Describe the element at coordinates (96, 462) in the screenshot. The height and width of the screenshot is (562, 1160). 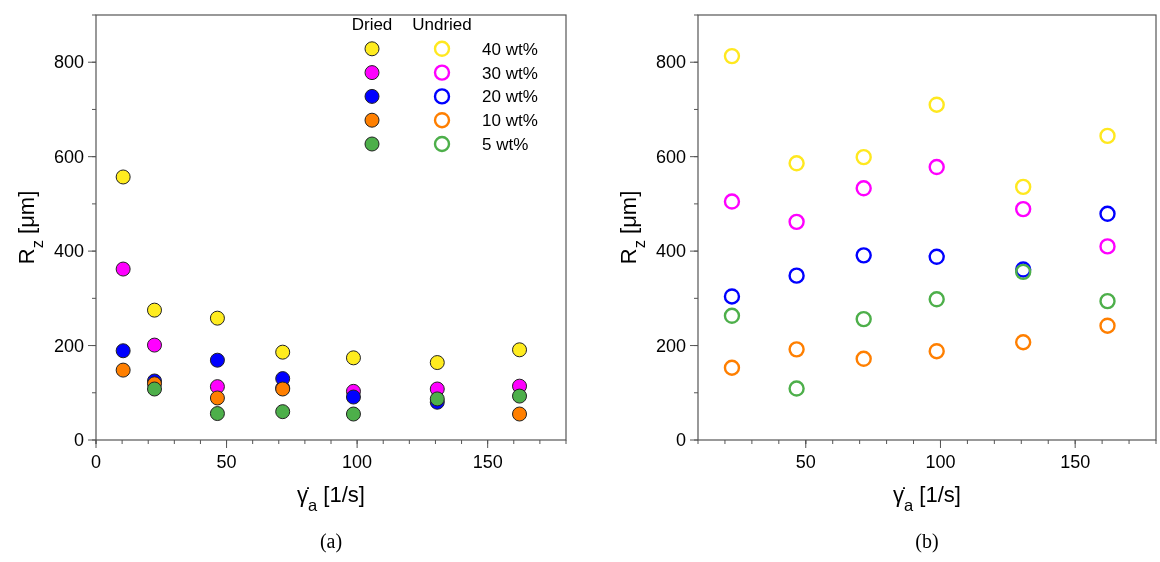
I see `x-tick-label: 0` at that location.